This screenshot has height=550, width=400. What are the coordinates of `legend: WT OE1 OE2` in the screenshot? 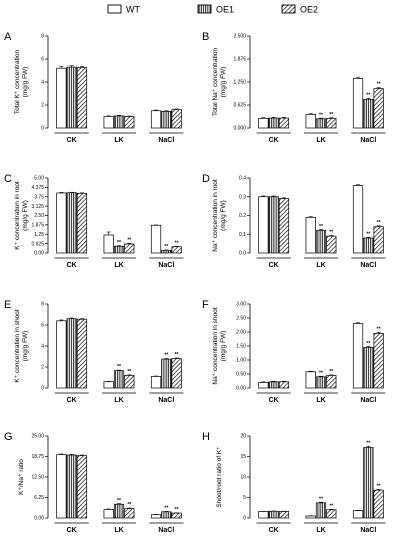 It's located at (212, 9).